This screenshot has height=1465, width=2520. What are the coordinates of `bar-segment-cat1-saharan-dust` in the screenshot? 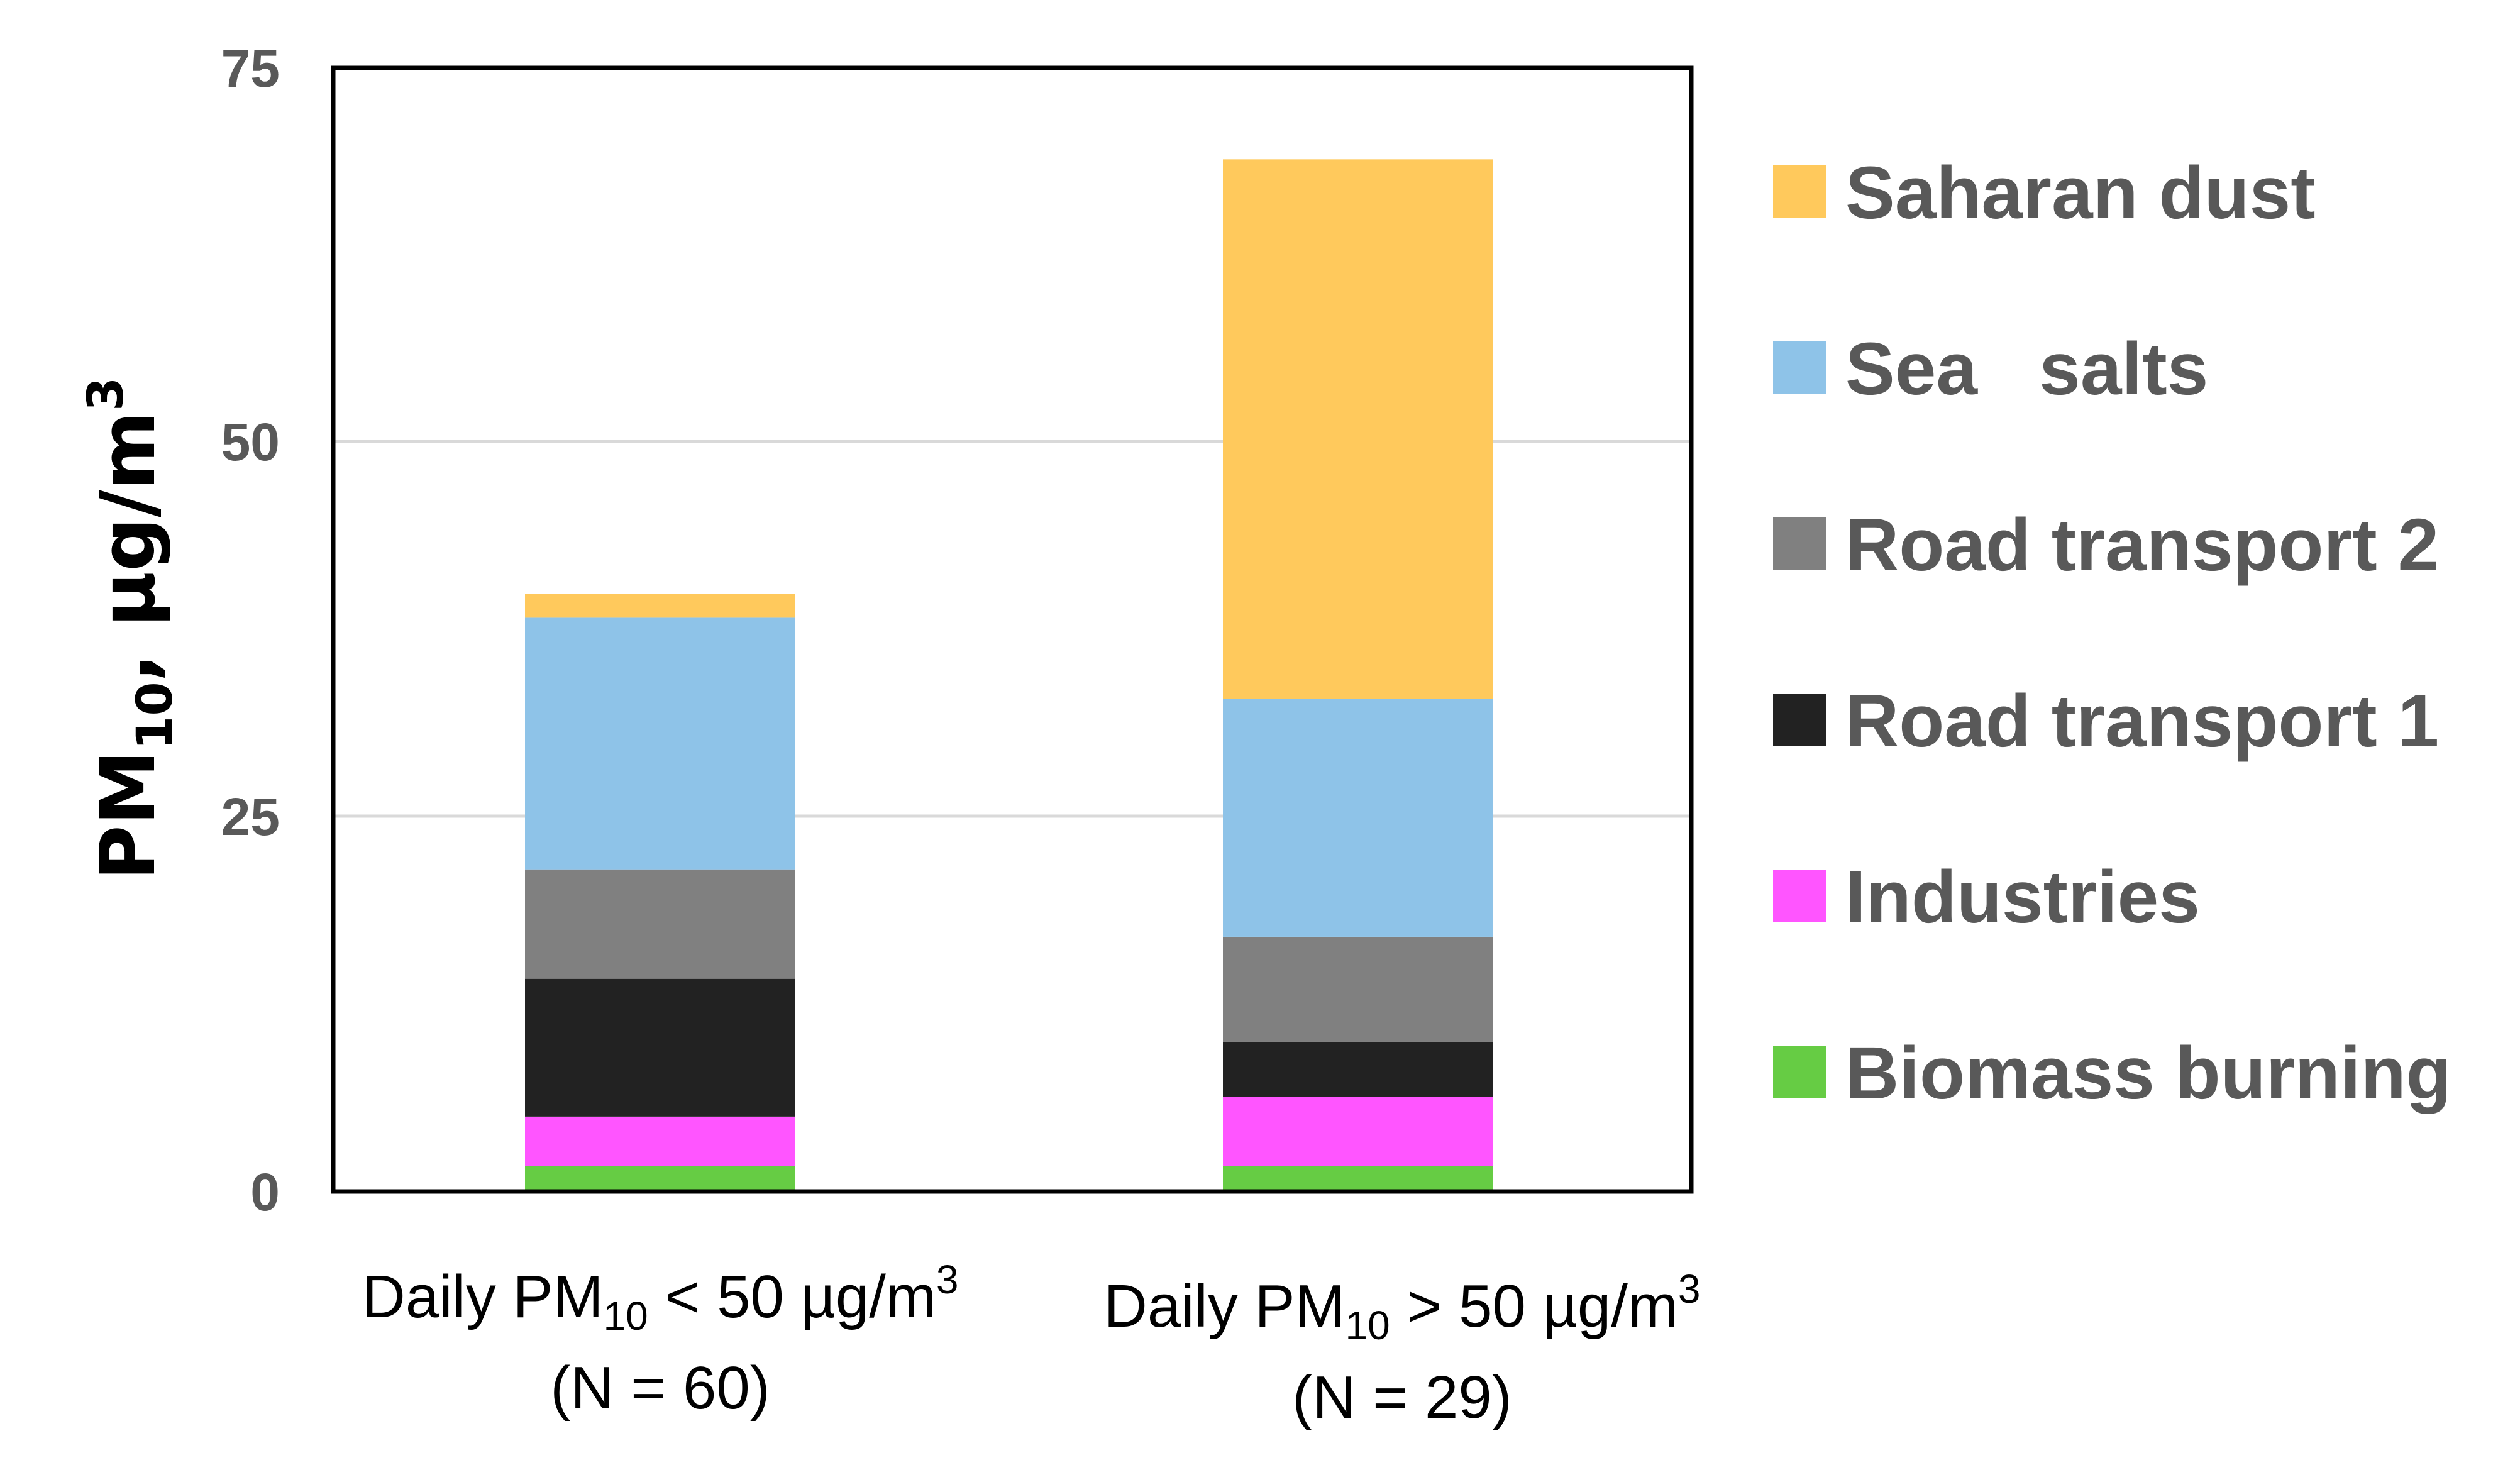 It's located at (660, 606).